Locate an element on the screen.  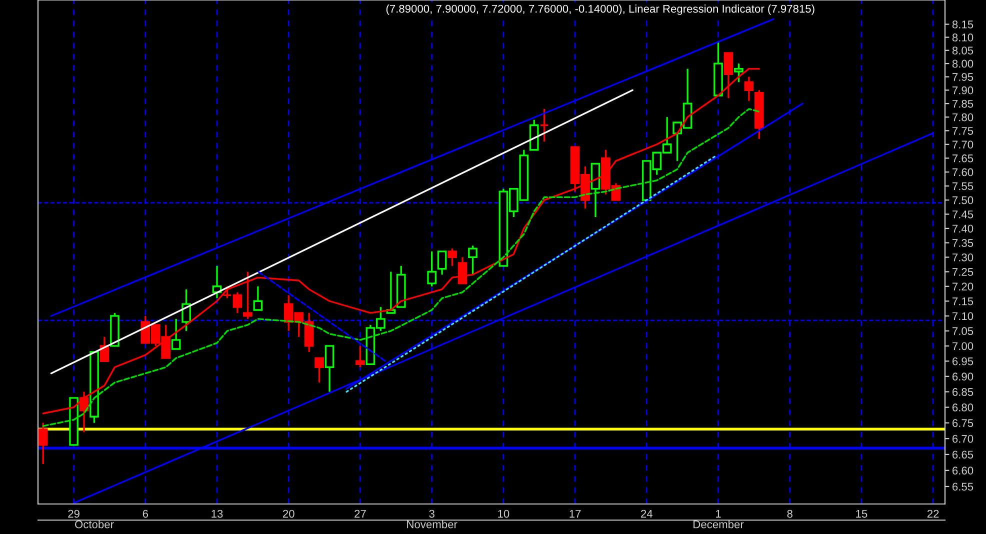
y-tick-label: 8.10 is located at coordinates (963, 38).